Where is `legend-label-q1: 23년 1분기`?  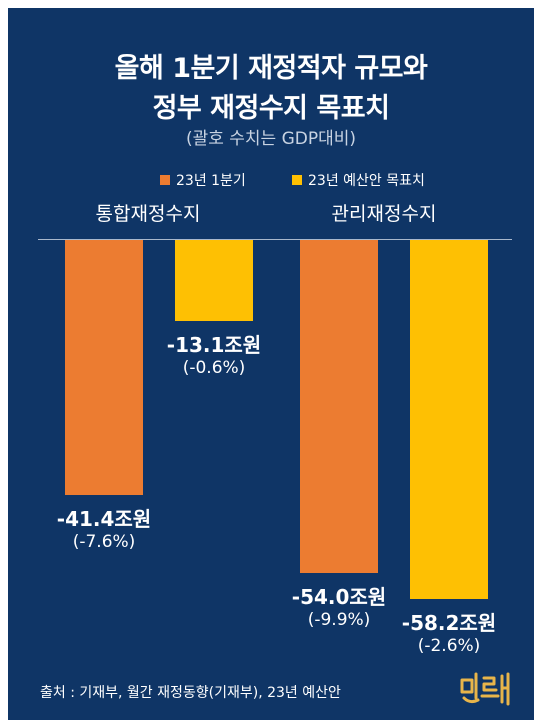 legend-label-q1: 23년 1분기 is located at coordinates (211, 181).